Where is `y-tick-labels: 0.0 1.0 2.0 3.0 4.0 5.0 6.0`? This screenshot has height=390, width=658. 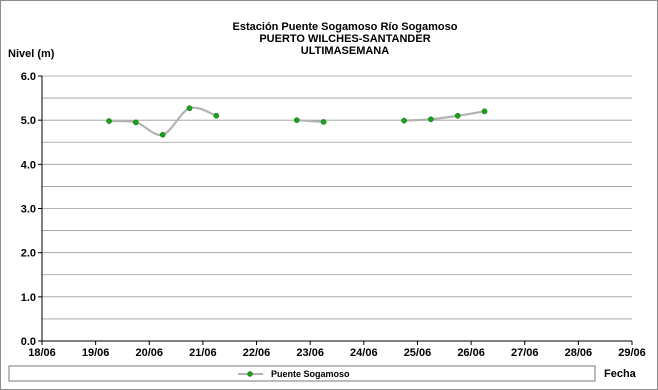
y-tick-labels: 0.0 1.0 2.0 3.0 4.0 5.0 6.0 is located at coordinates (28, 209).